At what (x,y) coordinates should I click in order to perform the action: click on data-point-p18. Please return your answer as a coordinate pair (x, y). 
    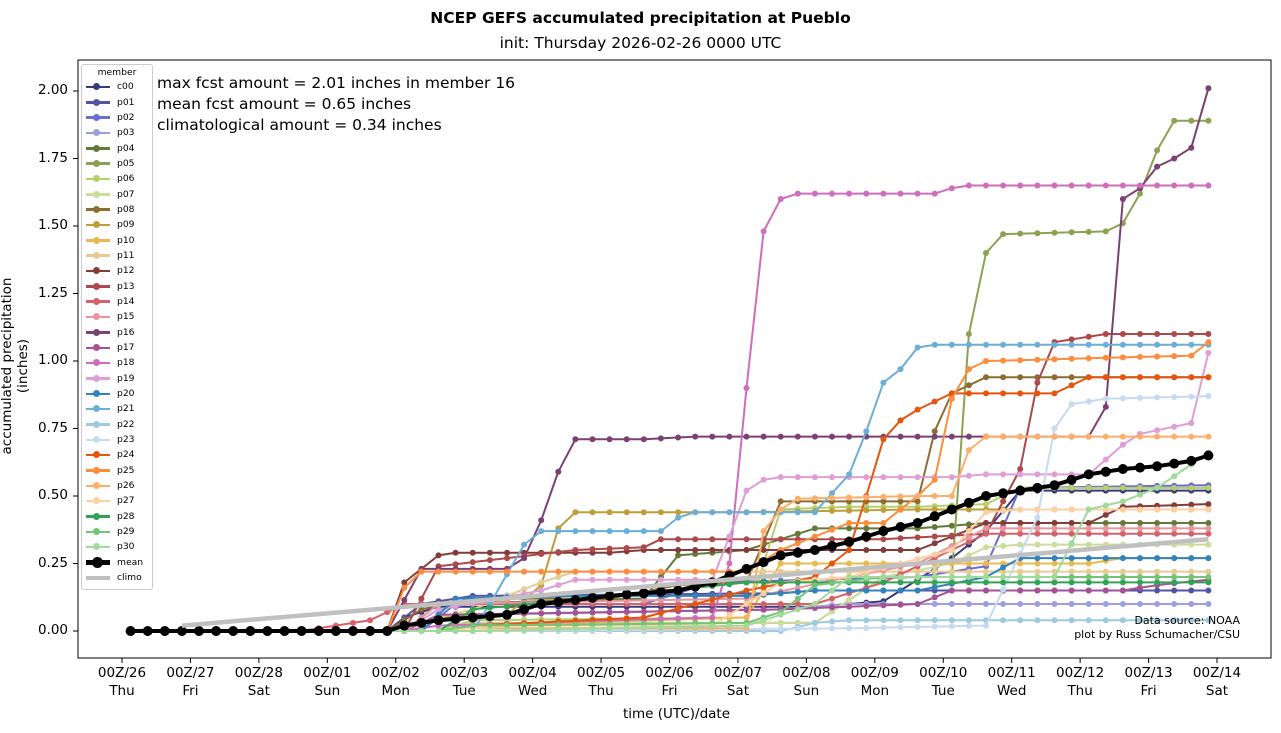
    Looking at the image, I should click on (1054, 185).